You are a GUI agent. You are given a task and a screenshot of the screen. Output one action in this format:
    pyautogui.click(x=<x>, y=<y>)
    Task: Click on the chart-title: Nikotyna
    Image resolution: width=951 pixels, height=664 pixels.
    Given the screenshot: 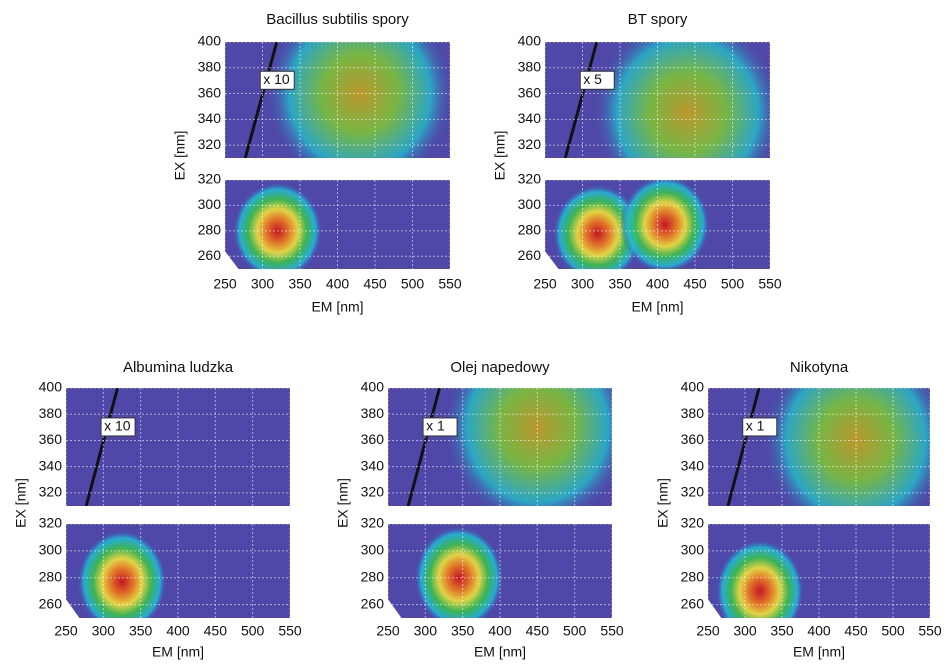 What is the action you would take?
    pyautogui.click(x=819, y=367)
    